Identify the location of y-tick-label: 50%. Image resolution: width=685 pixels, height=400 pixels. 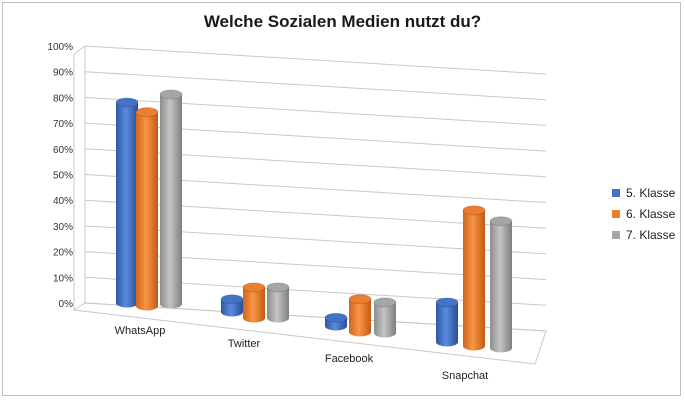
(63, 176).